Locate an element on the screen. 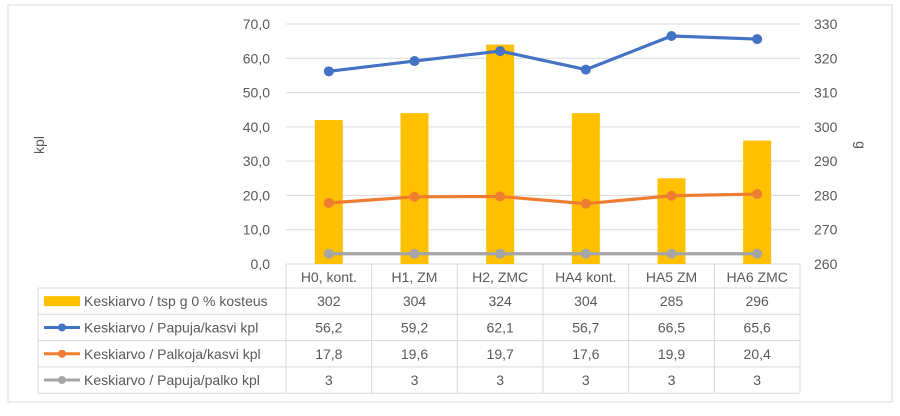 Image resolution: width=900 pixels, height=416 pixels. y-tick-left: 0,0 is located at coordinates (261, 264).